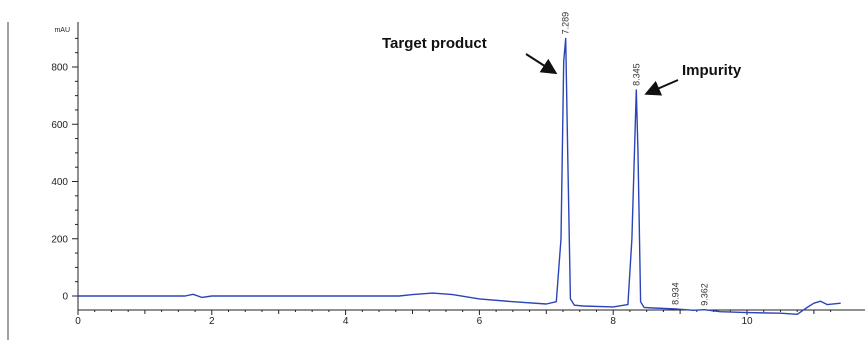 This screenshot has height=340, width=865. I want to click on peak-label-0: 7.289, so click(566, 23).